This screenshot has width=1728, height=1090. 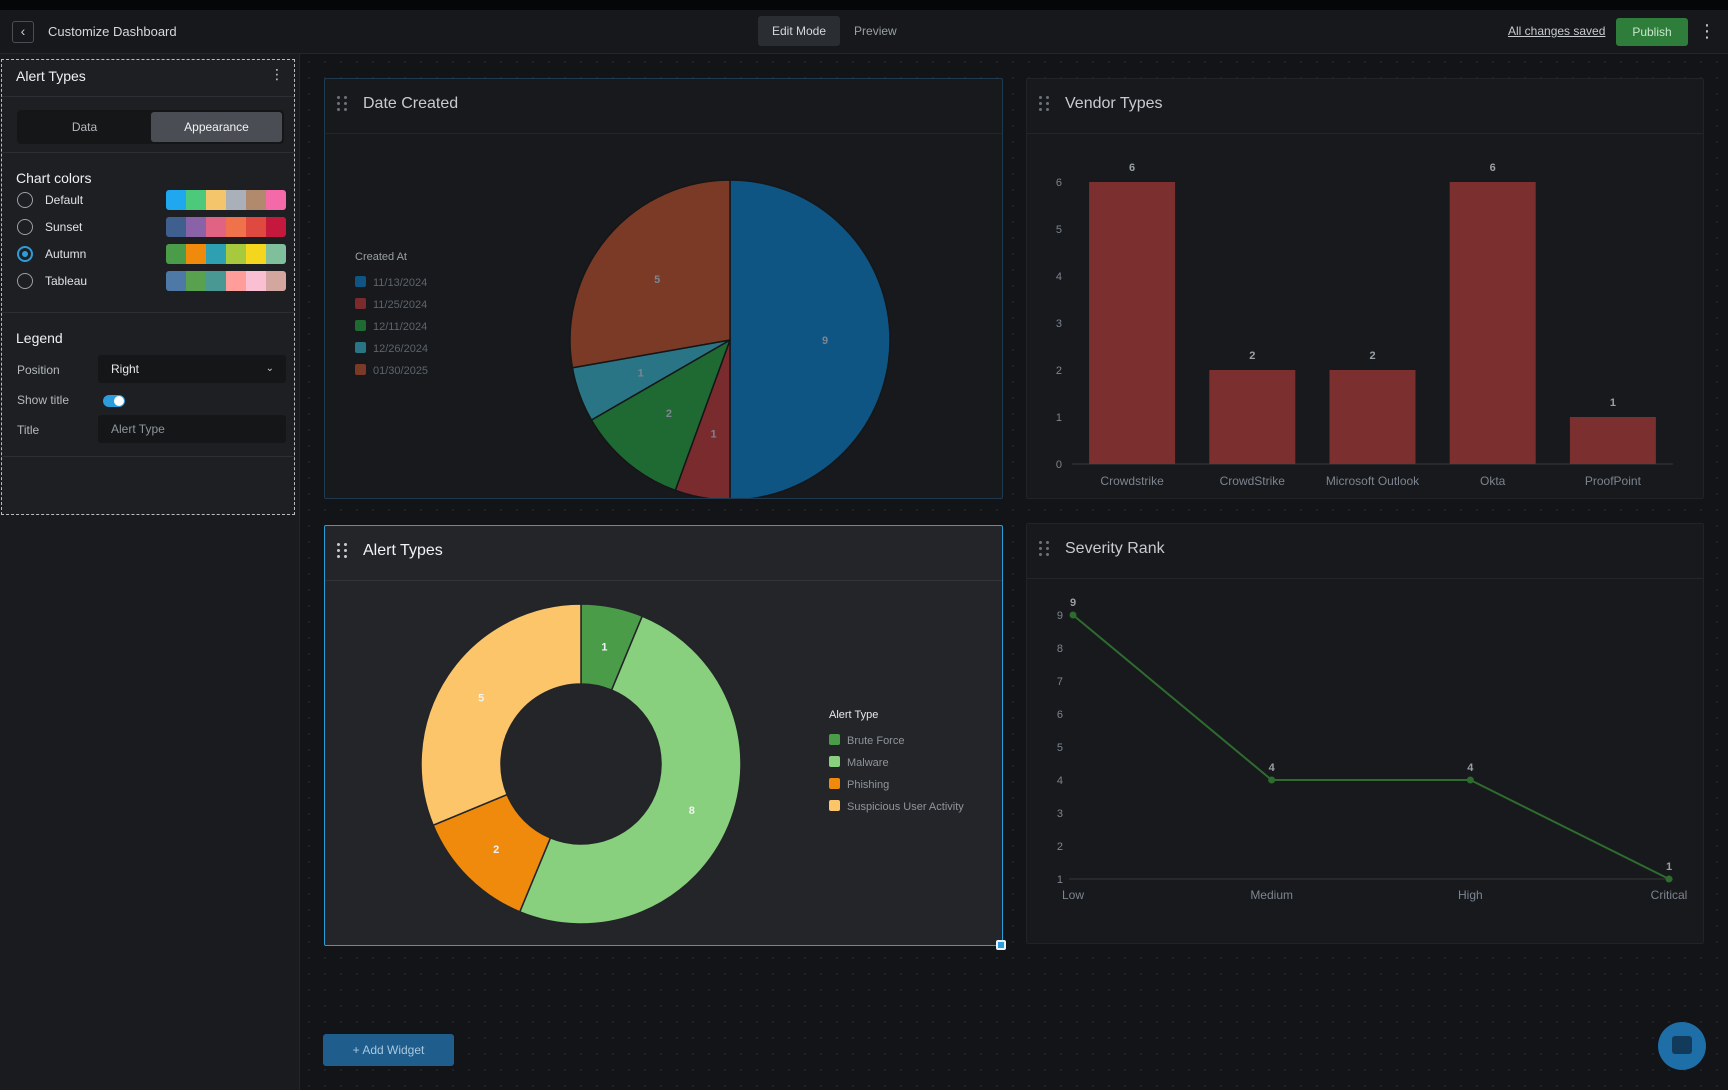 I want to click on show-title-toggle, so click(x=114, y=401).